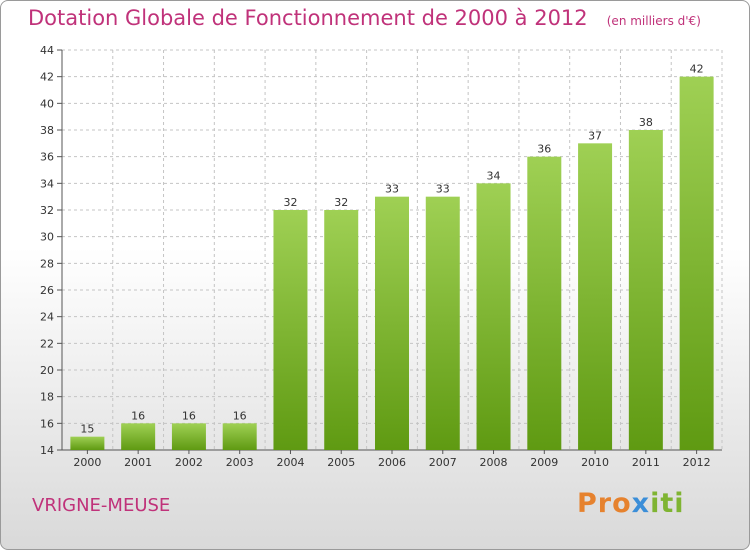  Describe the element at coordinates (653, 21) in the screenshot. I see `chart-subtitle: (en milliers d'€)` at that location.